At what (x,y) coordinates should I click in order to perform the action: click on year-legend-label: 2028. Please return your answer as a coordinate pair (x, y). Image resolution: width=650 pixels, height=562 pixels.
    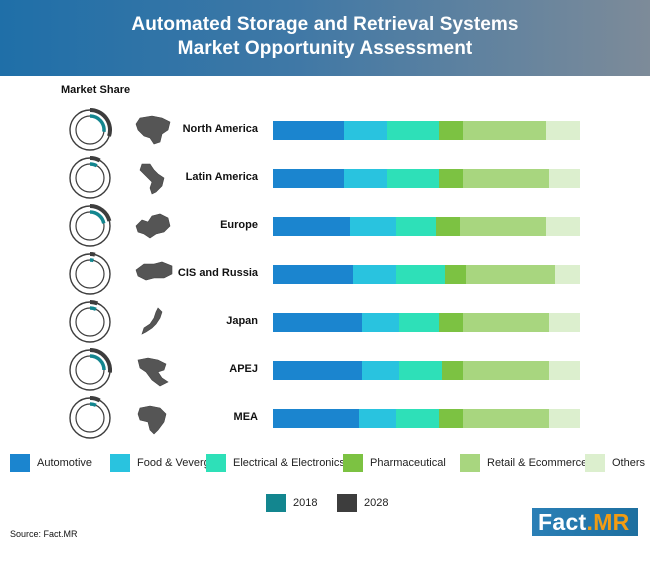
    Looking at the image, I should click on (376, 503).